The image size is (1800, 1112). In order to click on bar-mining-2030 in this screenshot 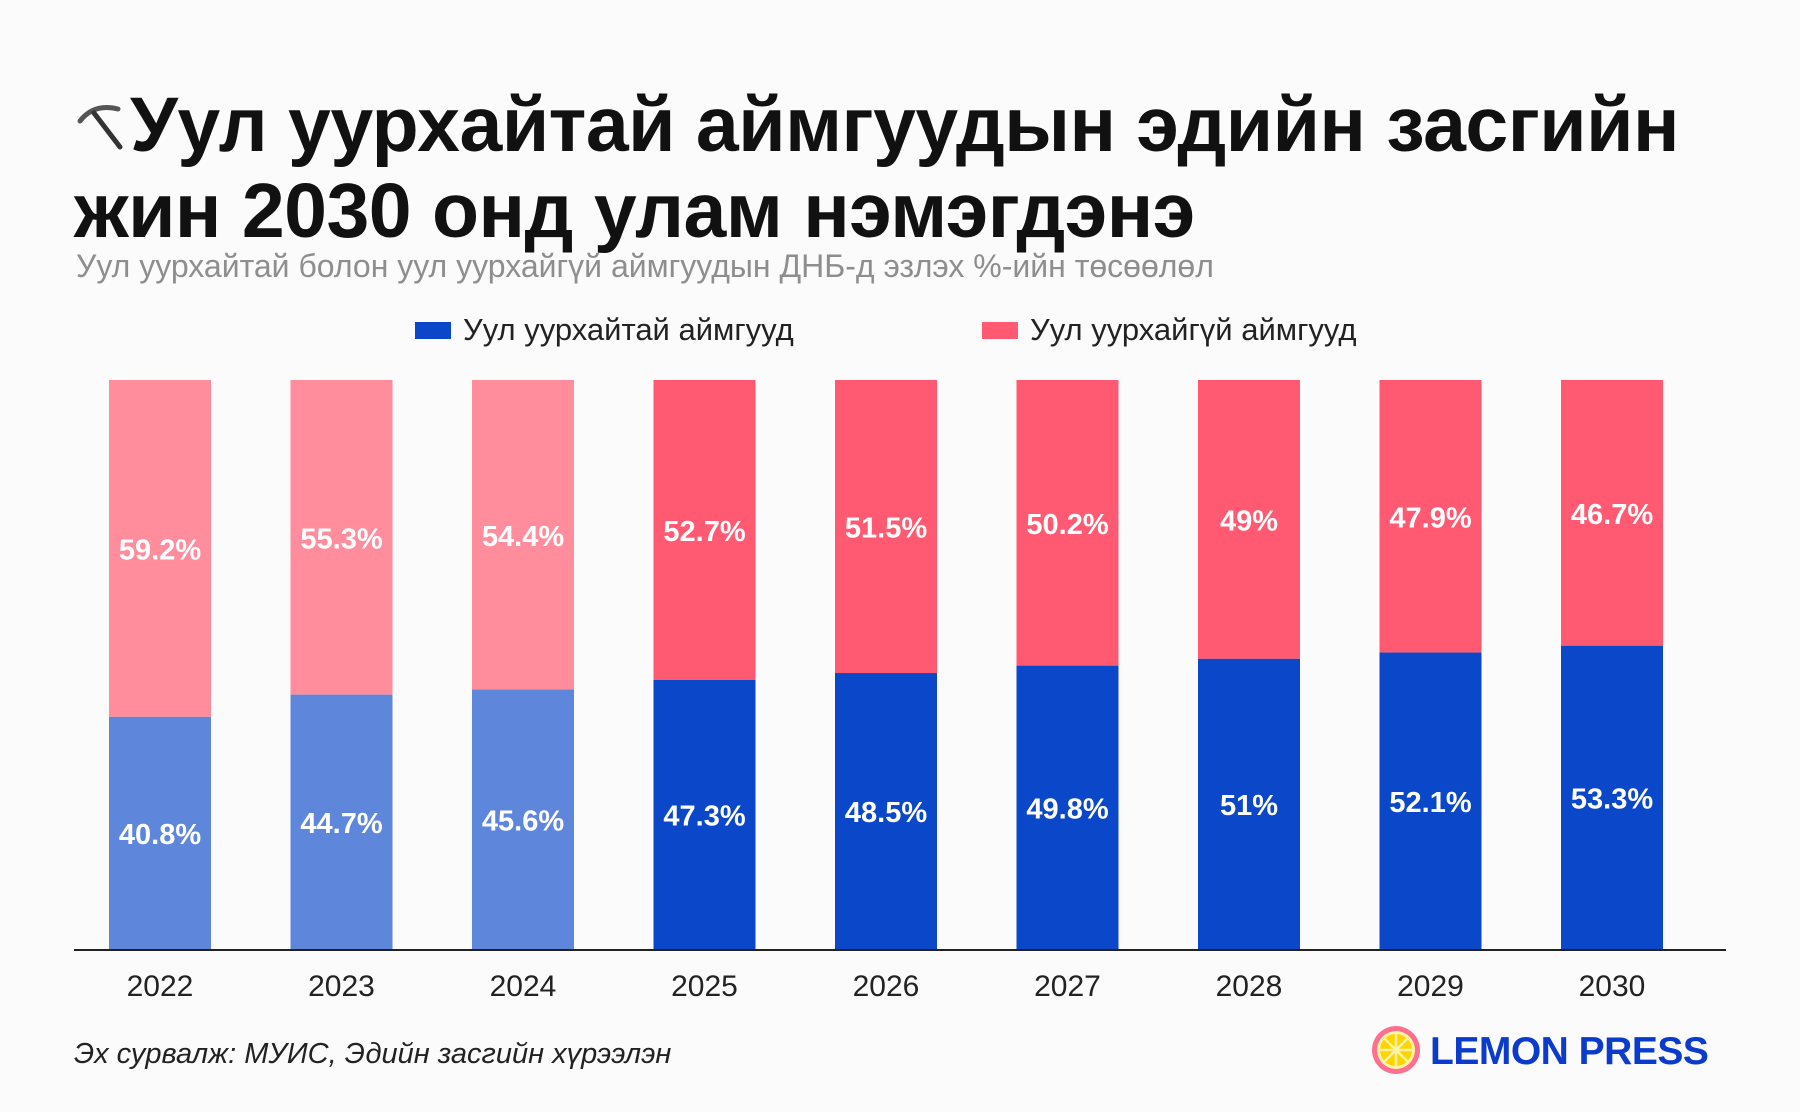, I will do `click(1612, 797)`.